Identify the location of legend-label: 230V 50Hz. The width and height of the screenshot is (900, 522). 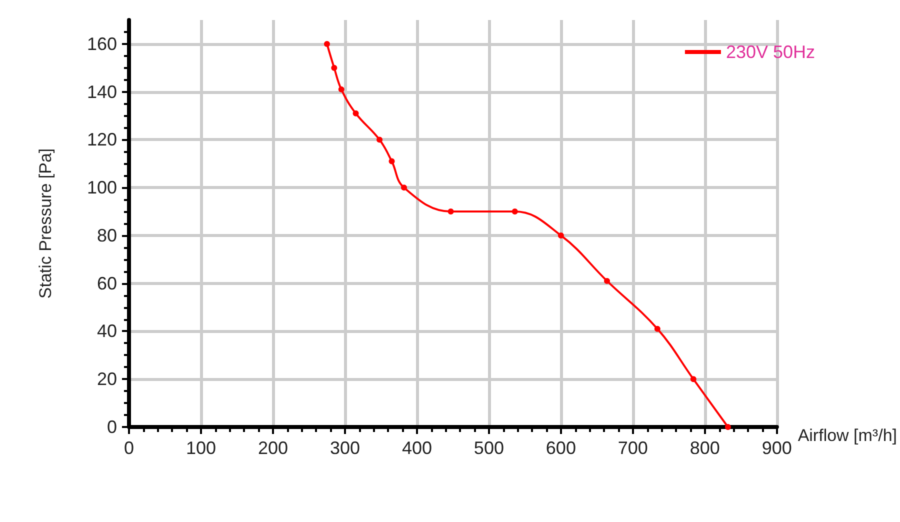
(771, 52).